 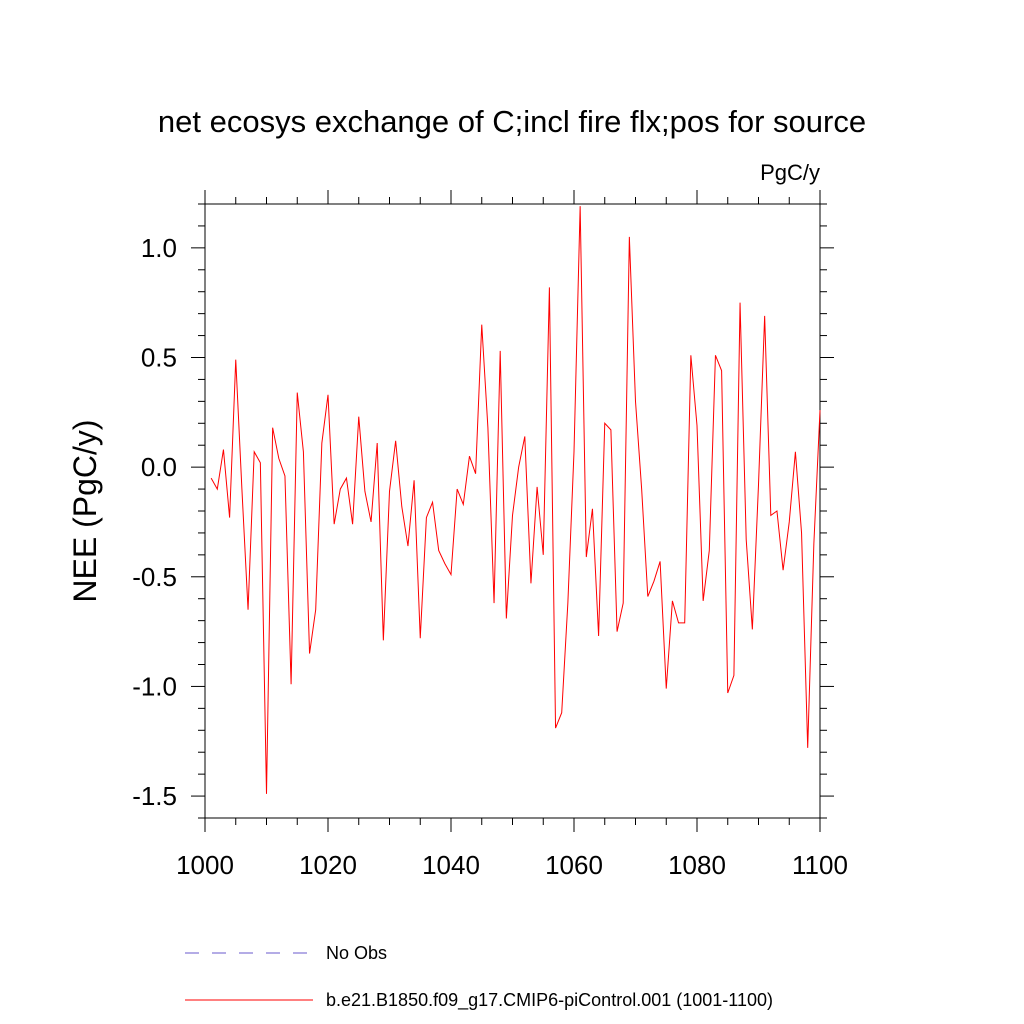 What do you see at coordinates (205, 865) in the screenshot?
I see `x-tick-label: 1000` at bounding box center [205, 865].